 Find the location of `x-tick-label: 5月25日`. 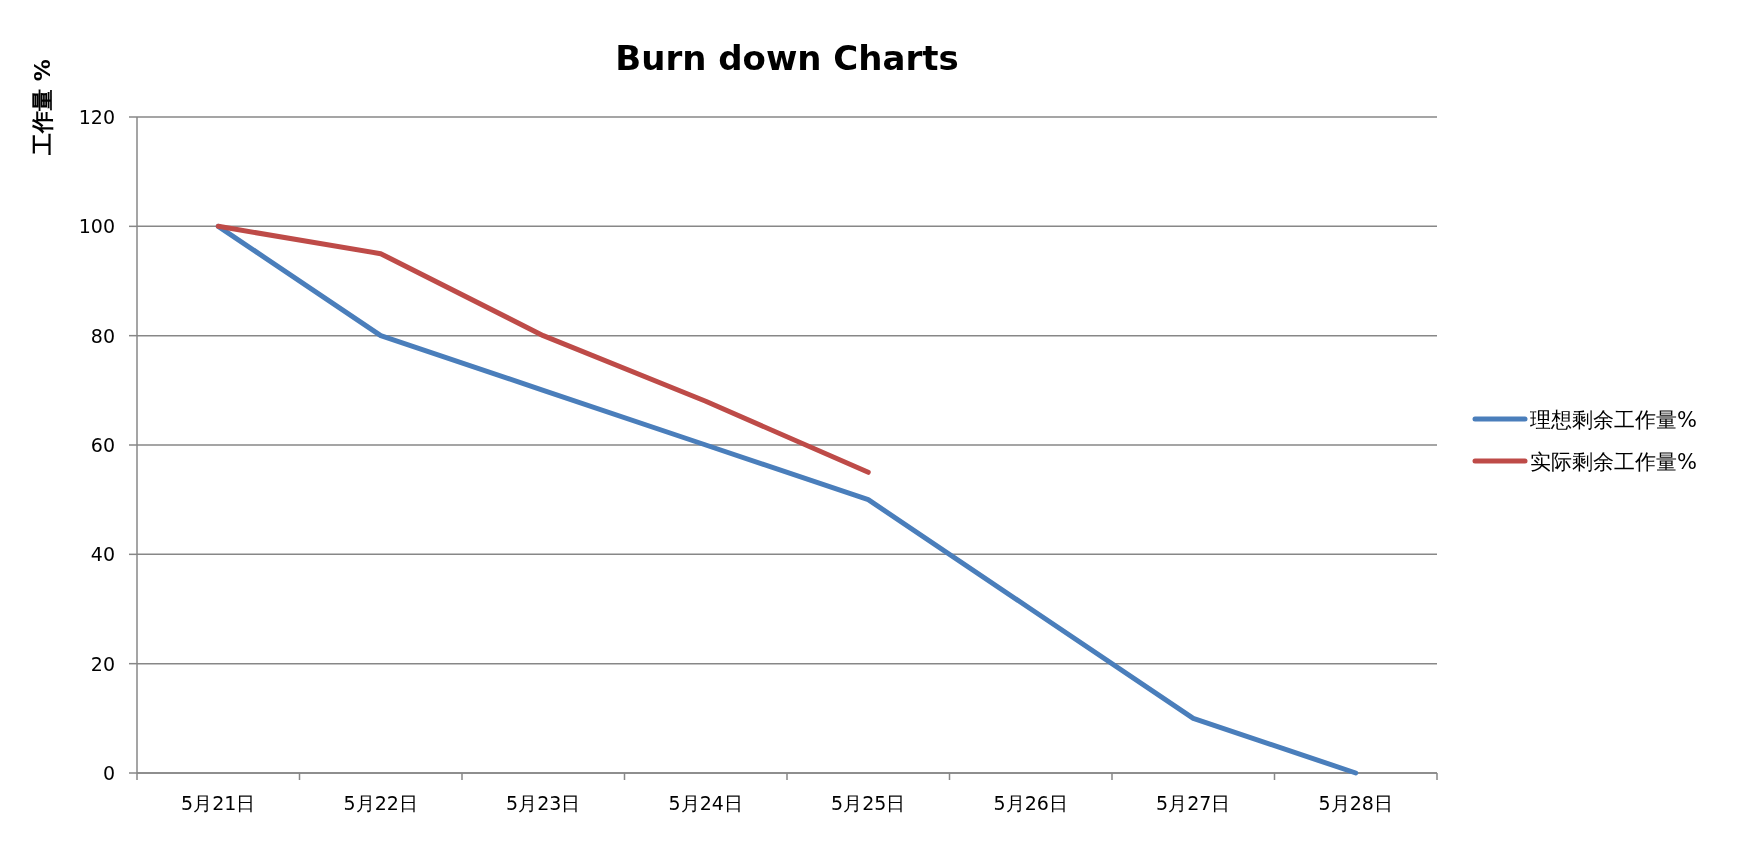

x-tick-label: 5月25日 is located at coordinates (868, 803).